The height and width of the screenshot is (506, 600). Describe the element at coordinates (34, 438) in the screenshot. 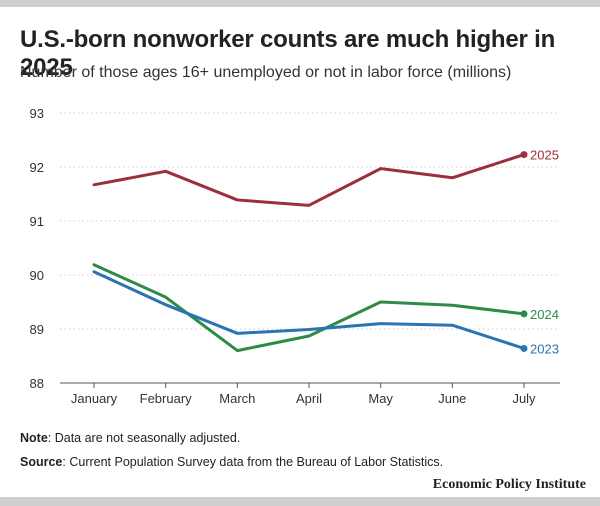

I see `note-label: Note` at that location.